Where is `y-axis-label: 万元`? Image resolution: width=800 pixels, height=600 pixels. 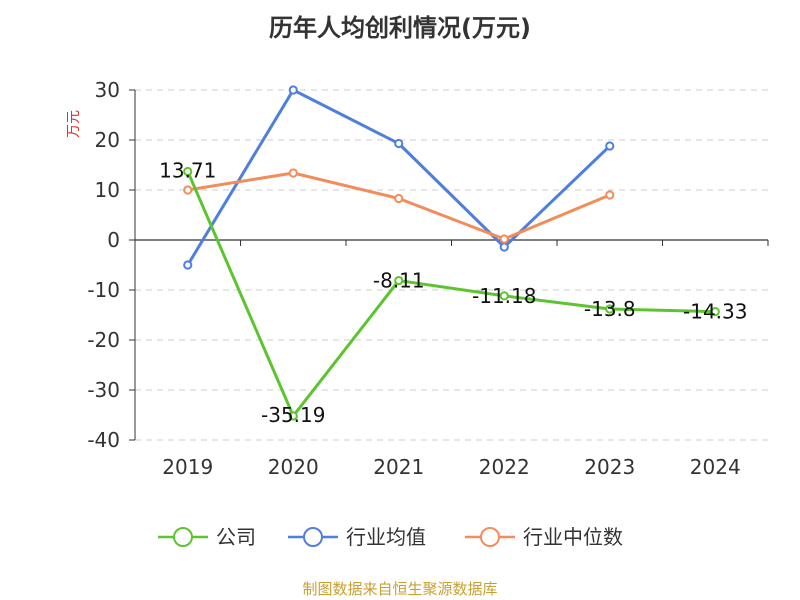 y-axis-label: 万元 is located at coordinates (74, 124).